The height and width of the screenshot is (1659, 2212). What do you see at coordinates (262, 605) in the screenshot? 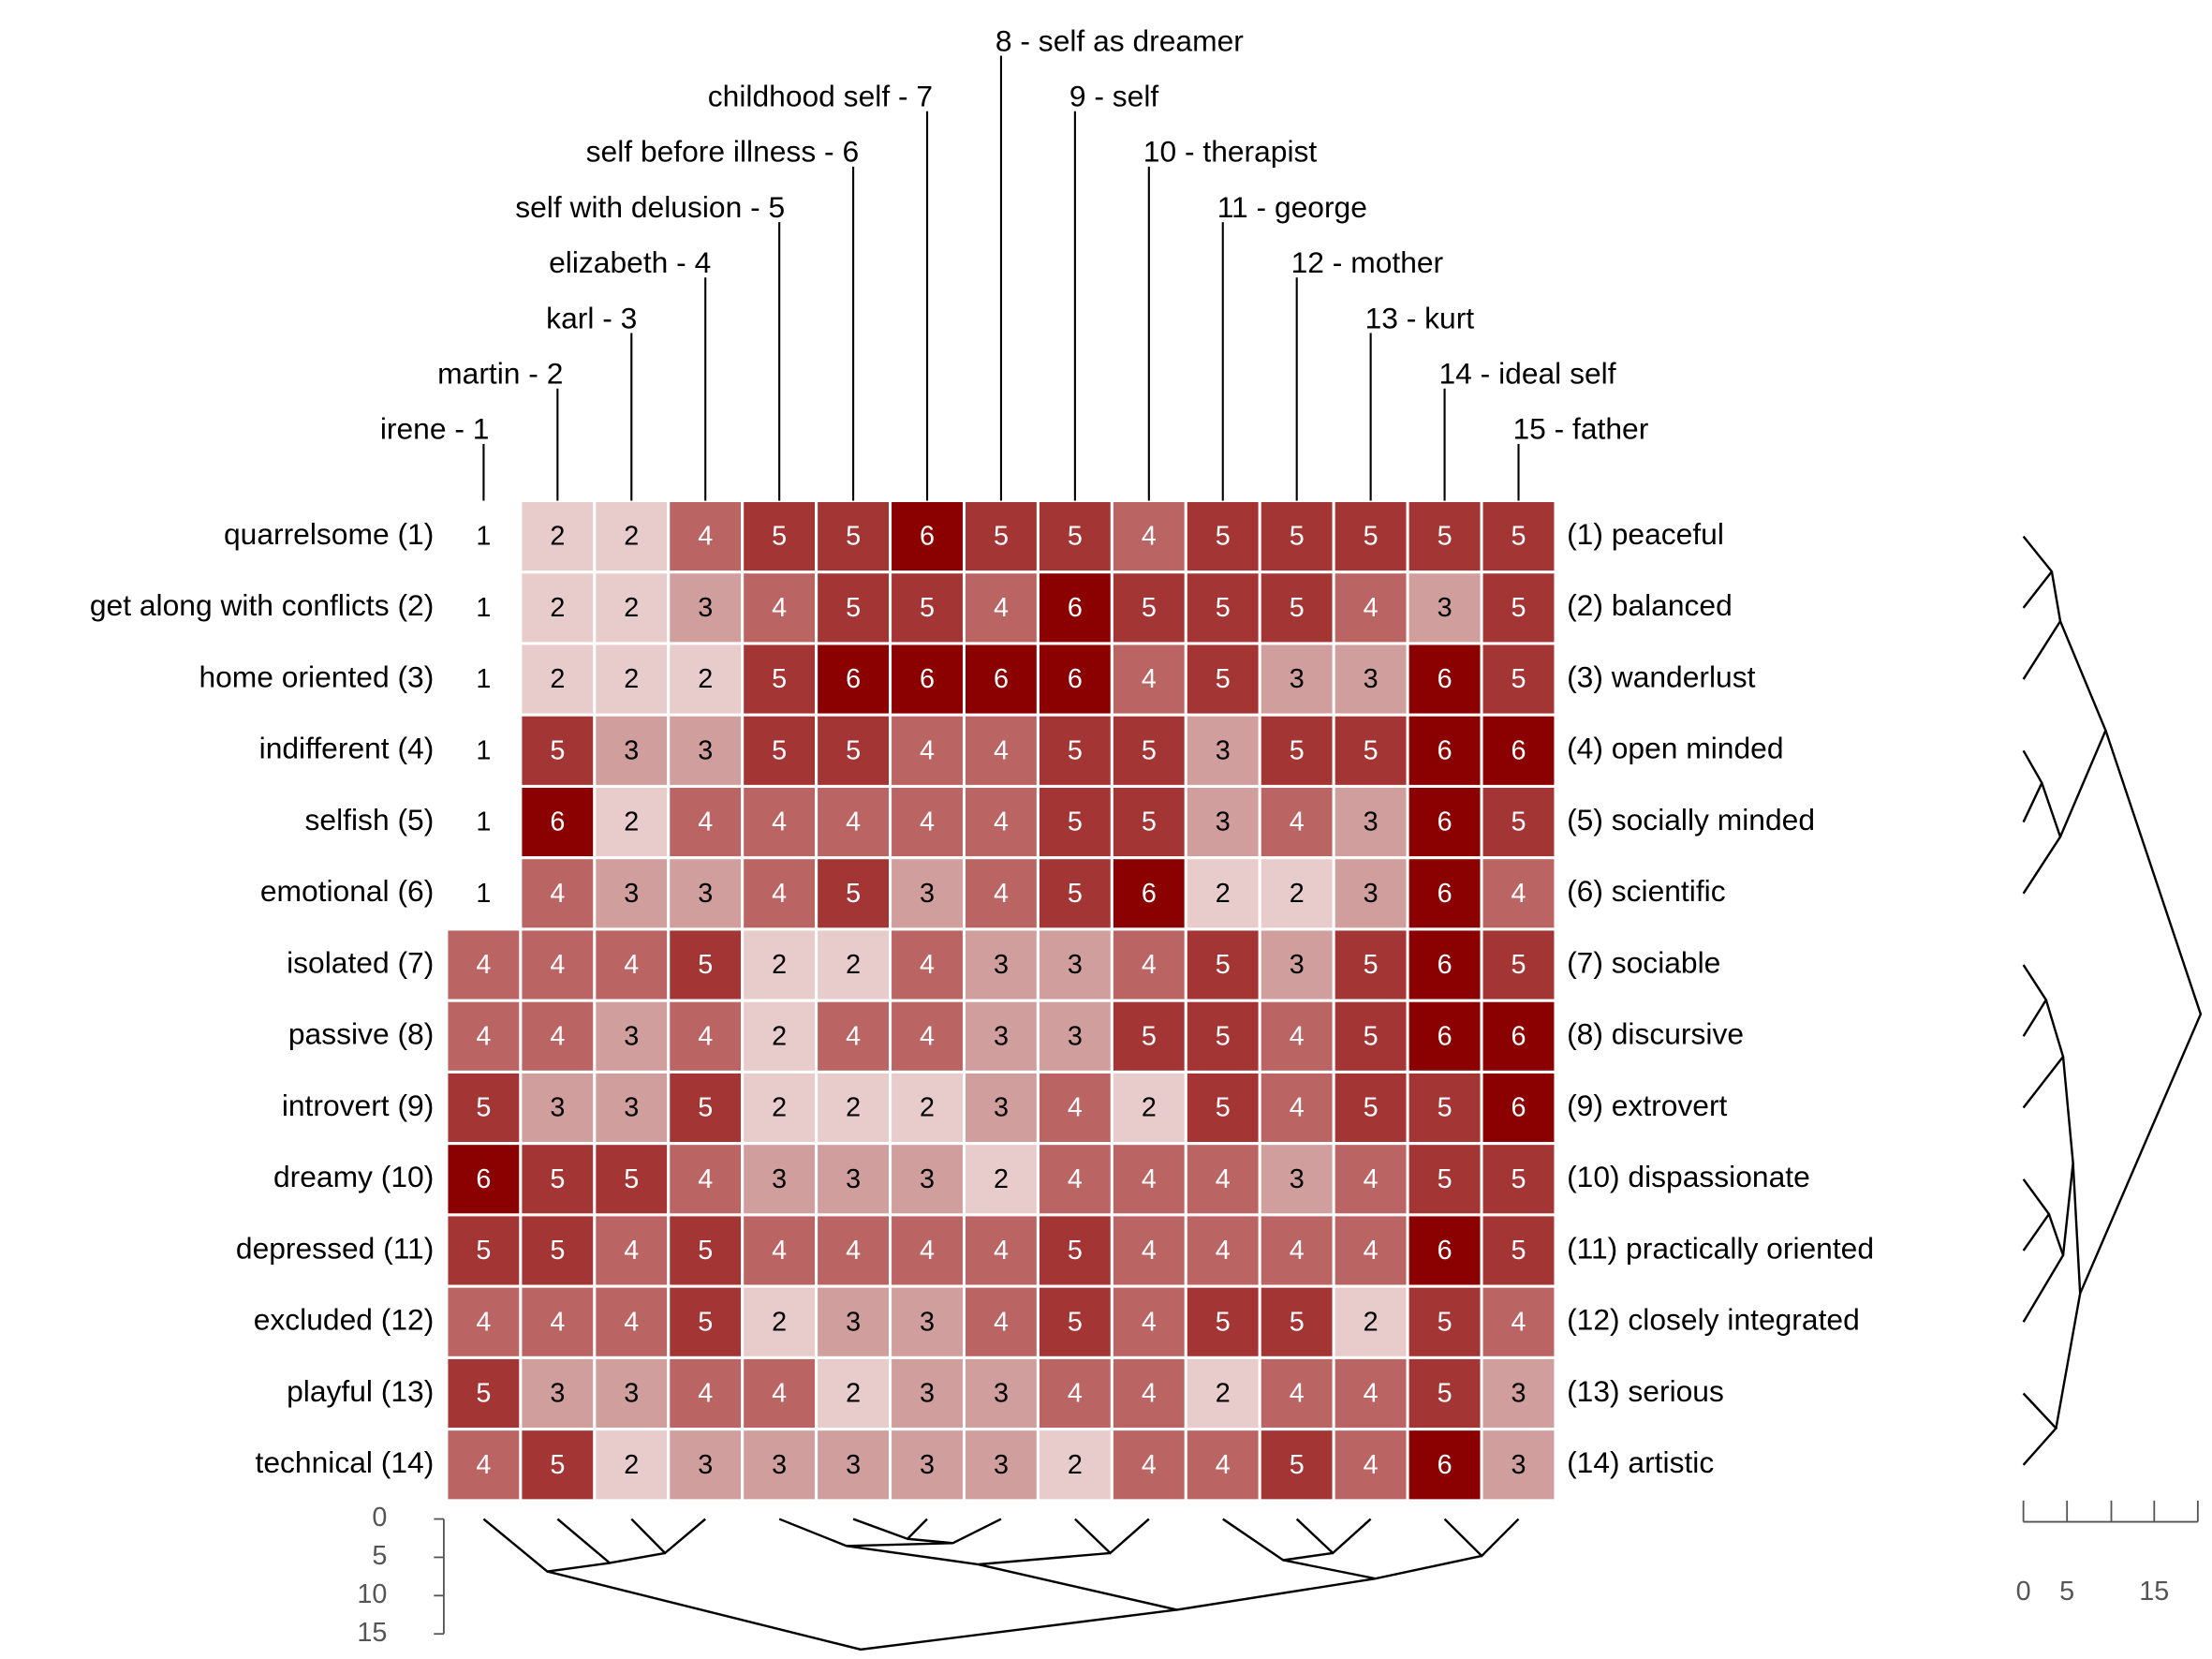
I see `left-pole-label: get along with conflicts (2)` at bounding box center [262, 605].